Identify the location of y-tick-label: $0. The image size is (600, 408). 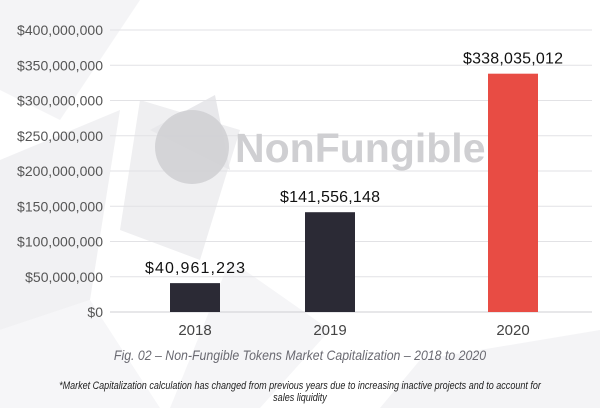
(95, 312).